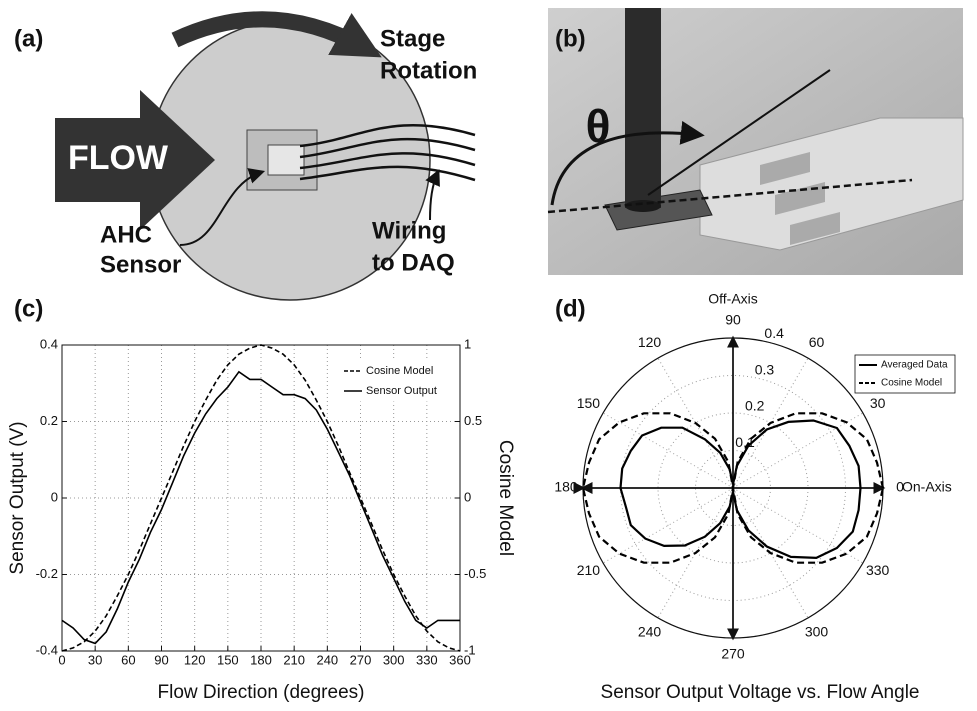 The height and width of the screenshot is (711, 977). Describe the element at coordinates (900, 487) in the screenshot. I see `theta-tick-label: 0` at that location.